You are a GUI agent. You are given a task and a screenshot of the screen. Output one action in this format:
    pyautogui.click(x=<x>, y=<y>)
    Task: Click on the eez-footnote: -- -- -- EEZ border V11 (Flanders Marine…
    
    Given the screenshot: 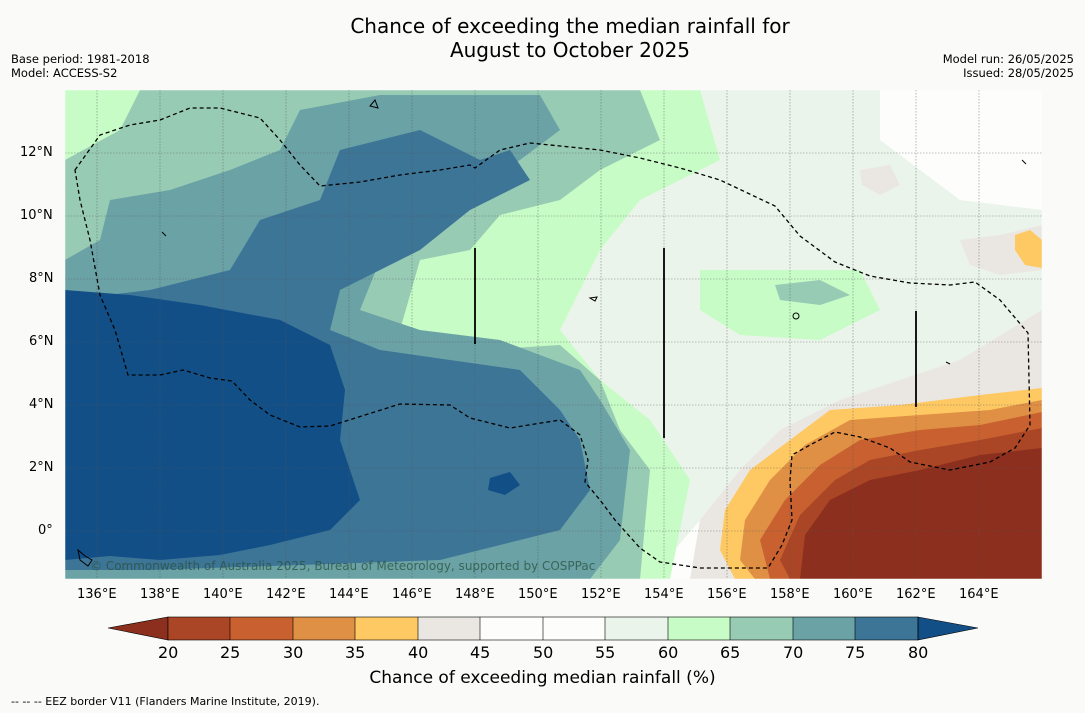 What is the action you would take?
    pyautogui.click(x=165, y=701)
    